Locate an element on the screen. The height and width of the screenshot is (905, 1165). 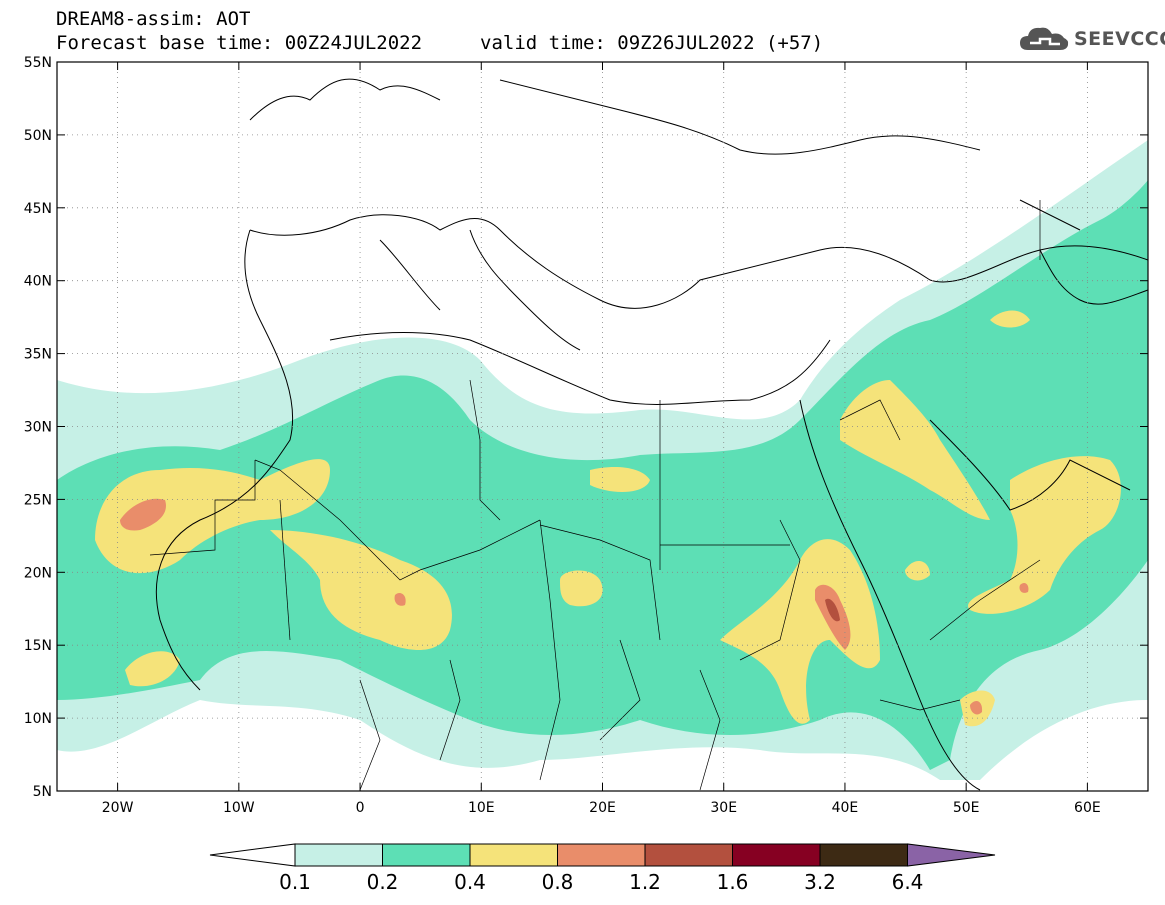
lon-tick-label: 10E is located at coordinates (481, 808).